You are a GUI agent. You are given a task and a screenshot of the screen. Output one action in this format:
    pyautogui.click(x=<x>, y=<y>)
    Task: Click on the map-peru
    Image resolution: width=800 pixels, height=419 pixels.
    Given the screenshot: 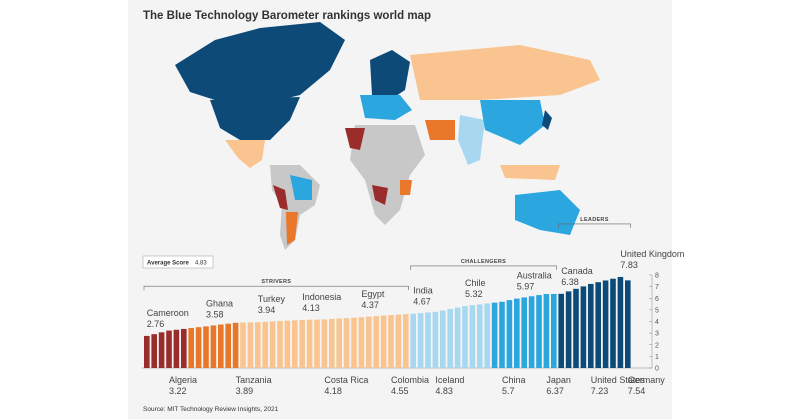 What is the action you would take?
    pyautogui.click(x=280, y=197)
    